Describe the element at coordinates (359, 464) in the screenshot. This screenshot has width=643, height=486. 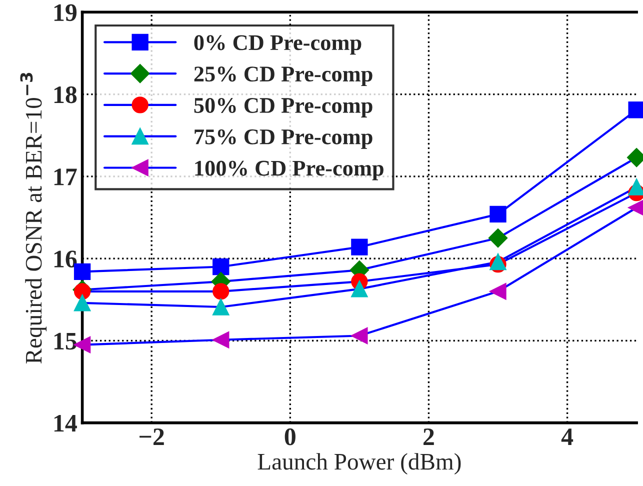
I see `x-axis-title: Launch Power (dBm)` at that location.